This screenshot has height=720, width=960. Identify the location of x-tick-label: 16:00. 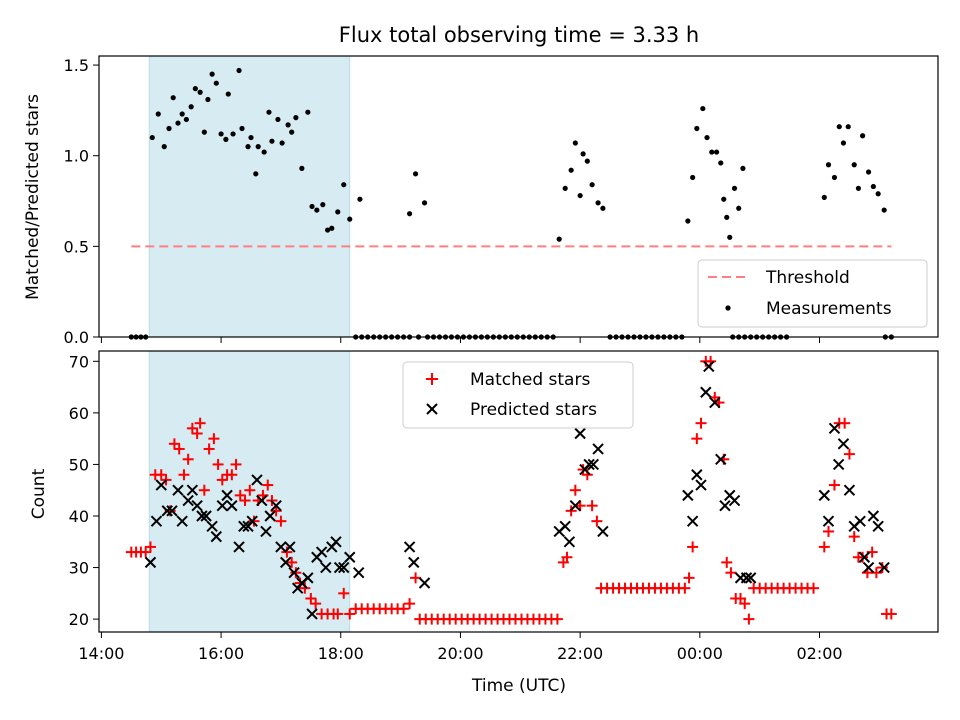
(221, 653).